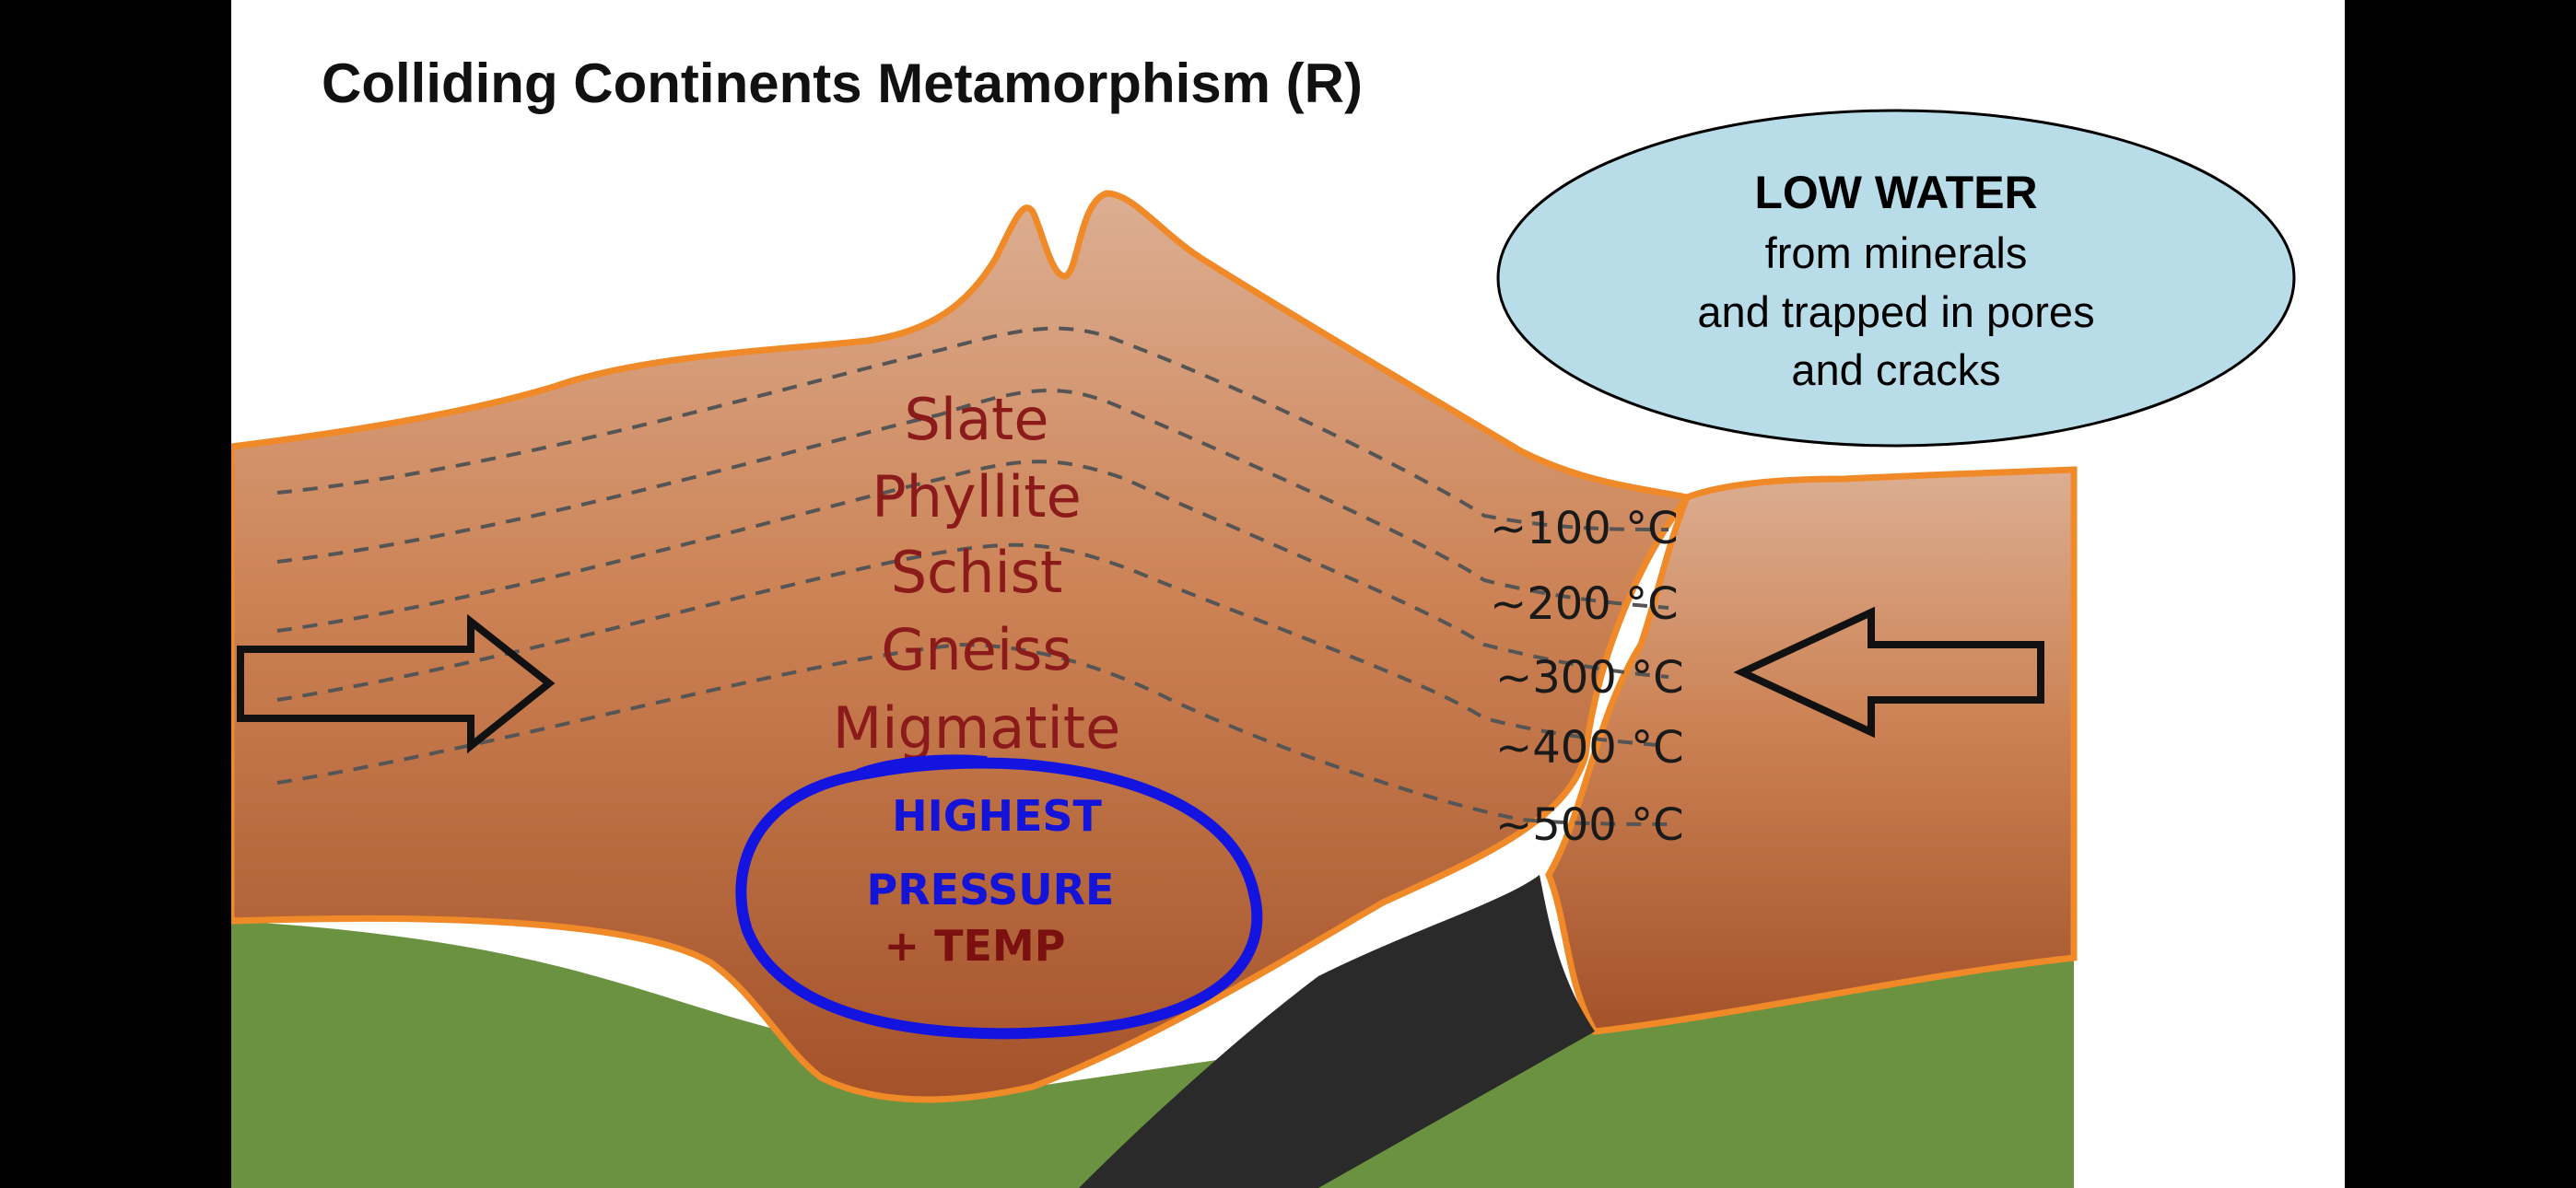 The image size is (2576, 1188). I want to click on rock-sequence: Slate Phyllite Schist Gneiss Migmatite, so click(976, 574).